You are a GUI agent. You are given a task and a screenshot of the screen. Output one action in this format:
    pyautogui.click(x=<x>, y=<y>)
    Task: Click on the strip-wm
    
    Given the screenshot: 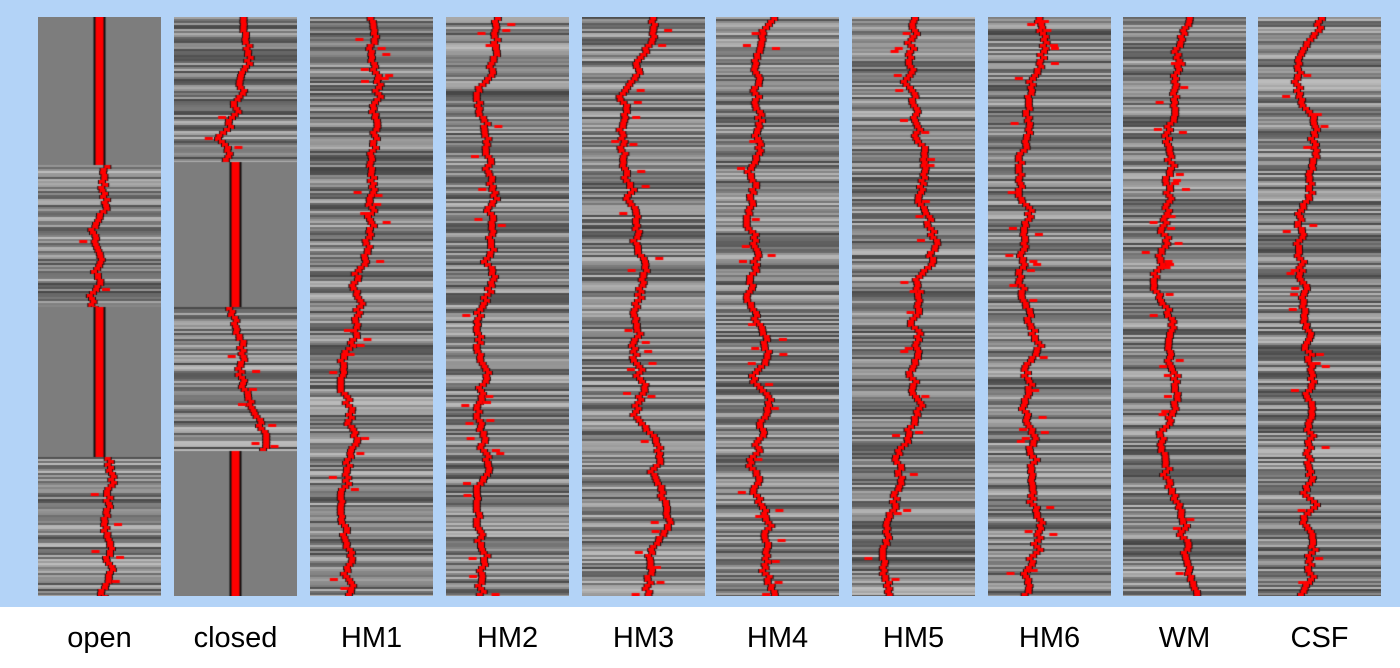 What is the action you would take?
    pyautogui.click(x=1184, y=306)
    